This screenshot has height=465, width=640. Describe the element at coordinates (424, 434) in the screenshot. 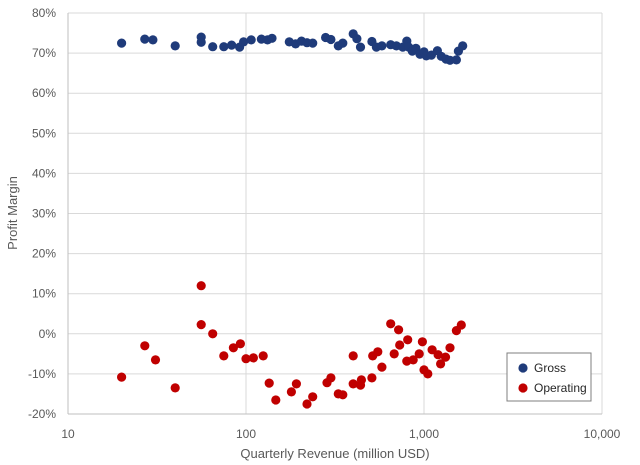

I see `x-tick-label: 1,000` at that location.